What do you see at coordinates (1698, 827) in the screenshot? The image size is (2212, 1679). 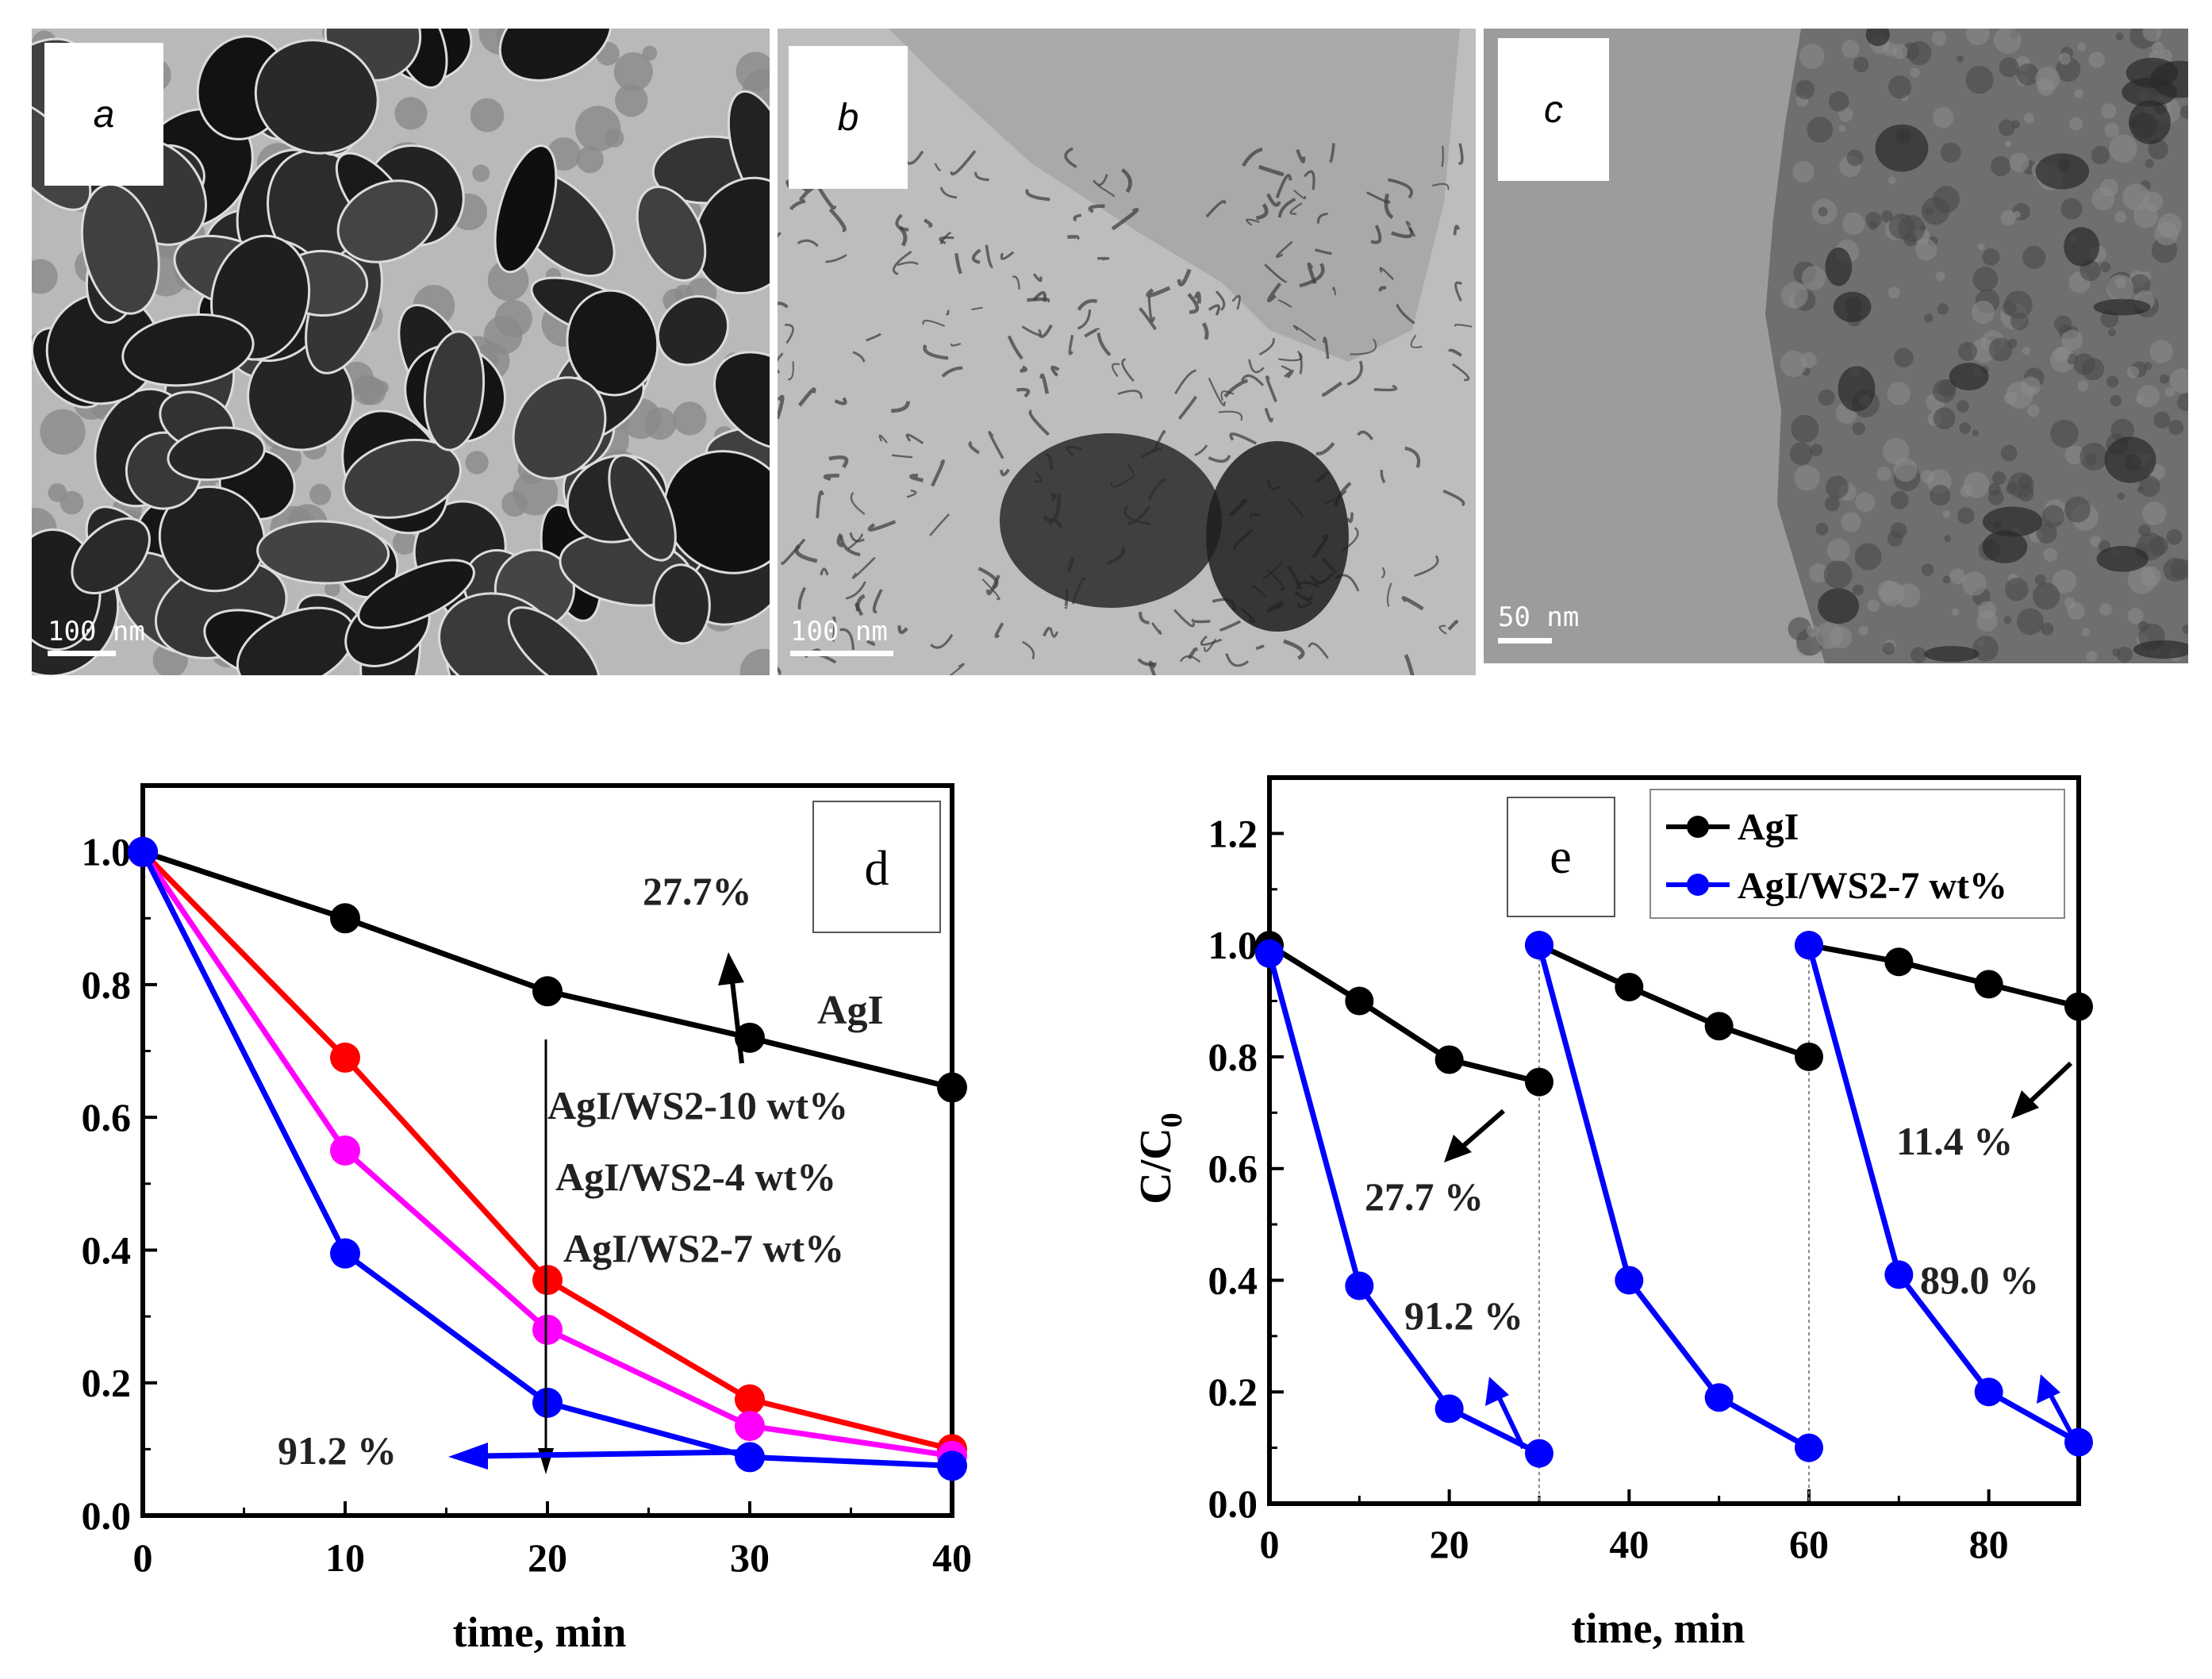 I see `legend-marker-agi` at bounding box center [1698, 827].